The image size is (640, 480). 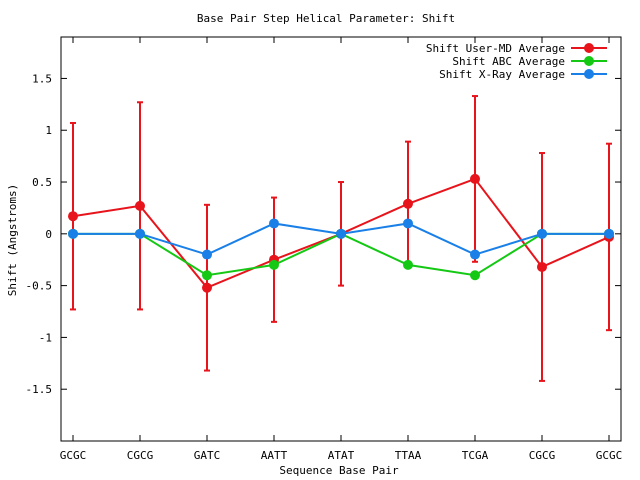 I want to click on x-tick-label: TTAA, so click(x=408, y=455).